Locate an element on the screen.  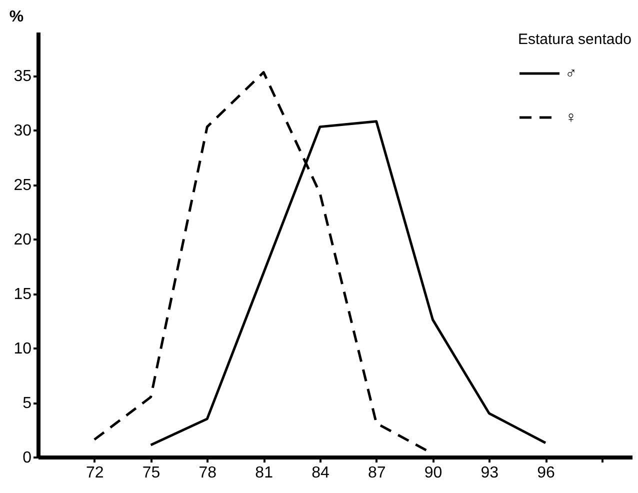
y-axis-title: % is located at coordinates (16, 17).